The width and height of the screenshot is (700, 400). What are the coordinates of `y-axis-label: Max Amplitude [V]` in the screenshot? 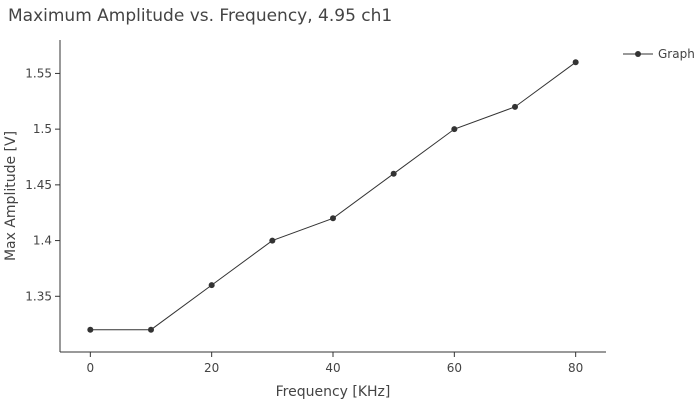 It's located at (11, 196).